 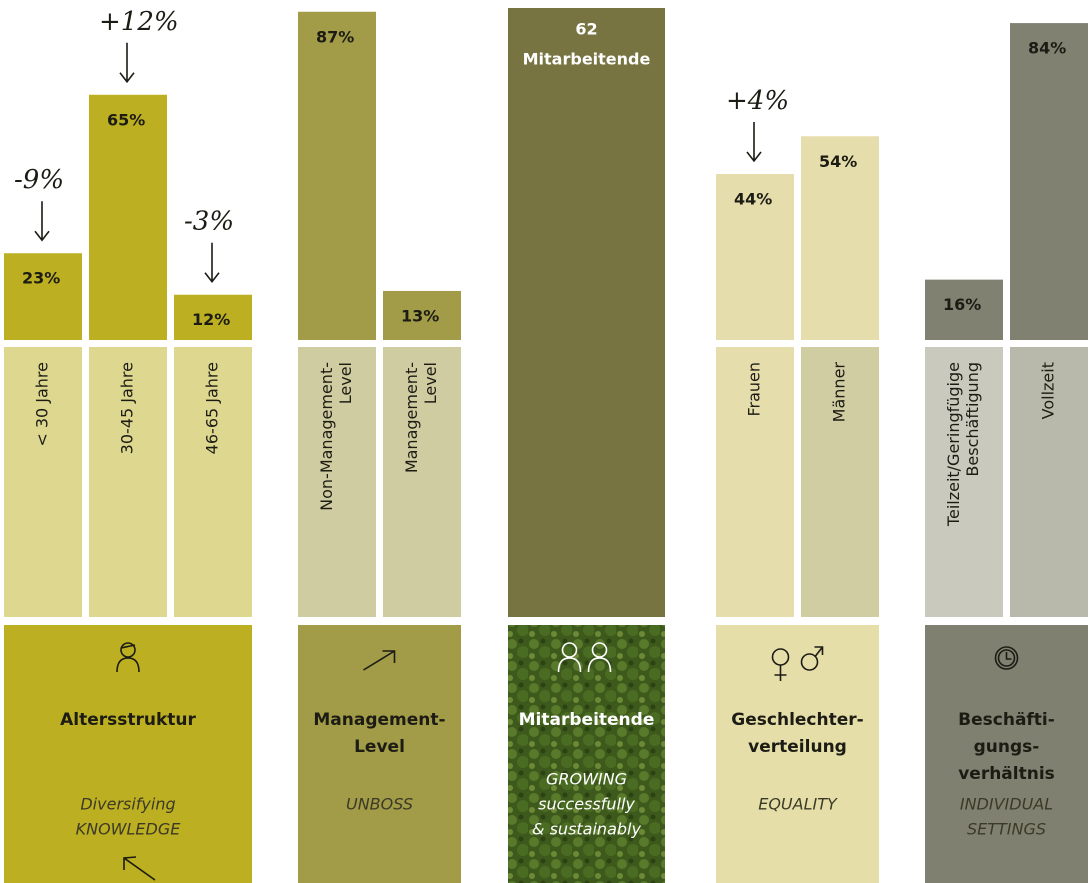 What do you see at coordinates (326, 436) in the screenshot?
I see `category-label: Non-Management-` at bounding box center [326, 436].